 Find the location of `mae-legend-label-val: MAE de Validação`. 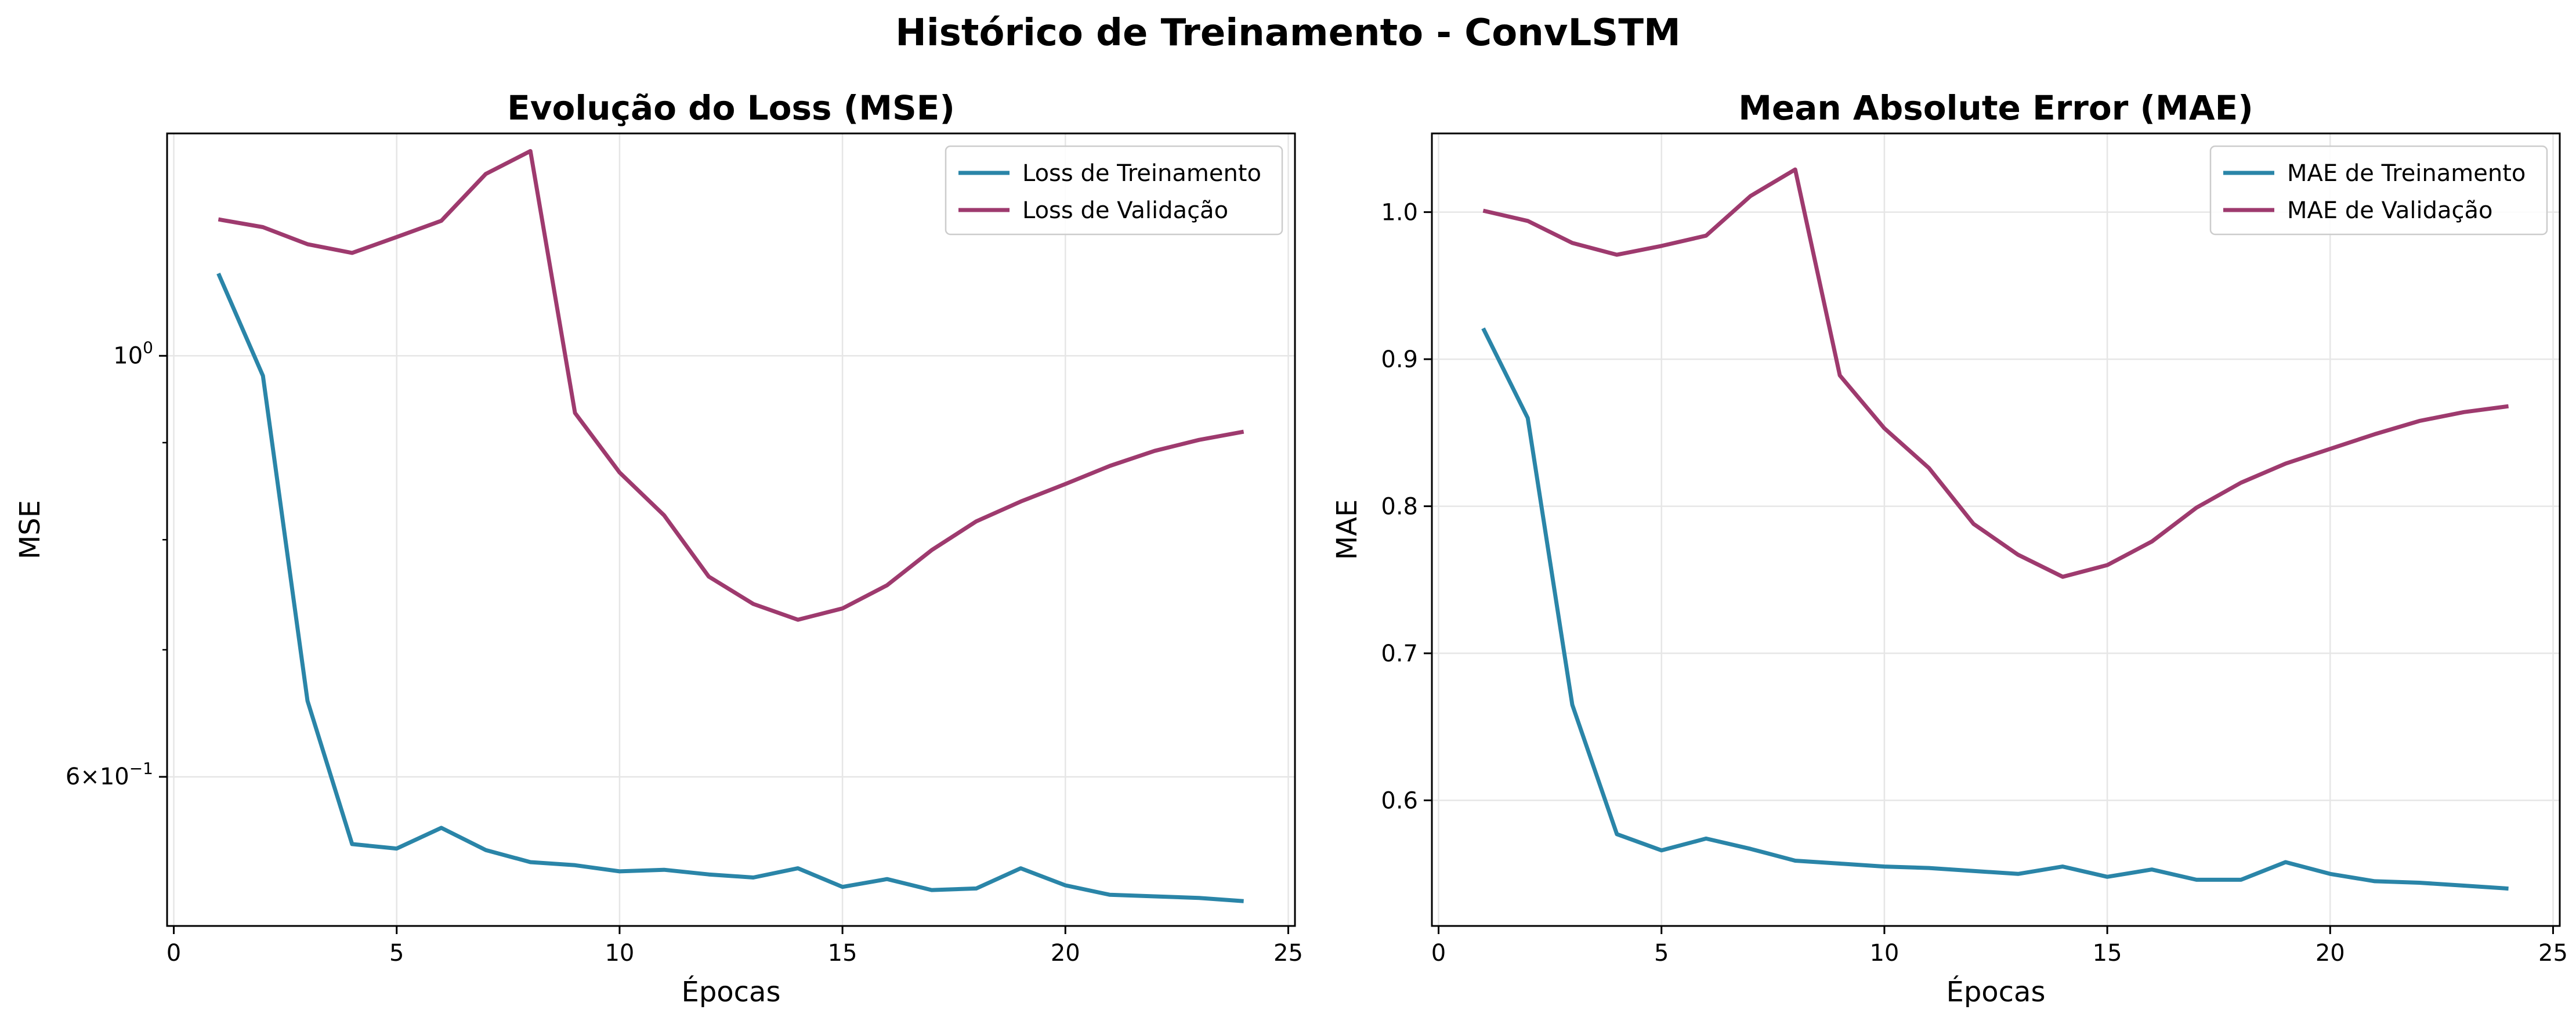

mae-legend-label-val: MAE de Validação is located at coordinates (2389, 210).